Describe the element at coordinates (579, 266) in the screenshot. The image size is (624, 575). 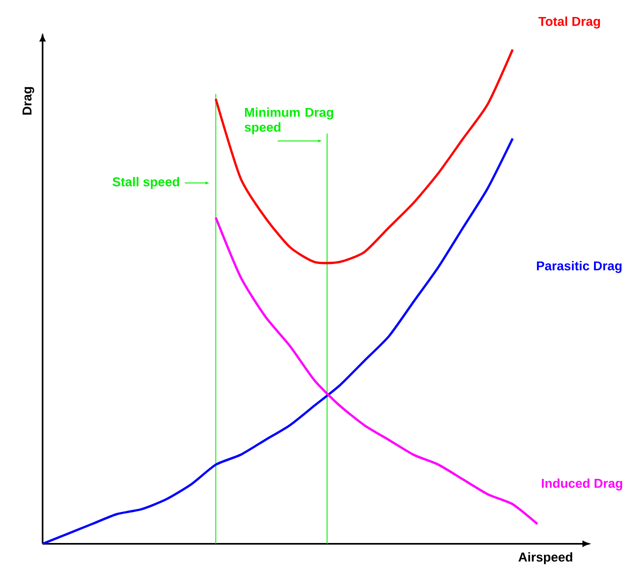
I see `text: Parasitic Drag` at that location.